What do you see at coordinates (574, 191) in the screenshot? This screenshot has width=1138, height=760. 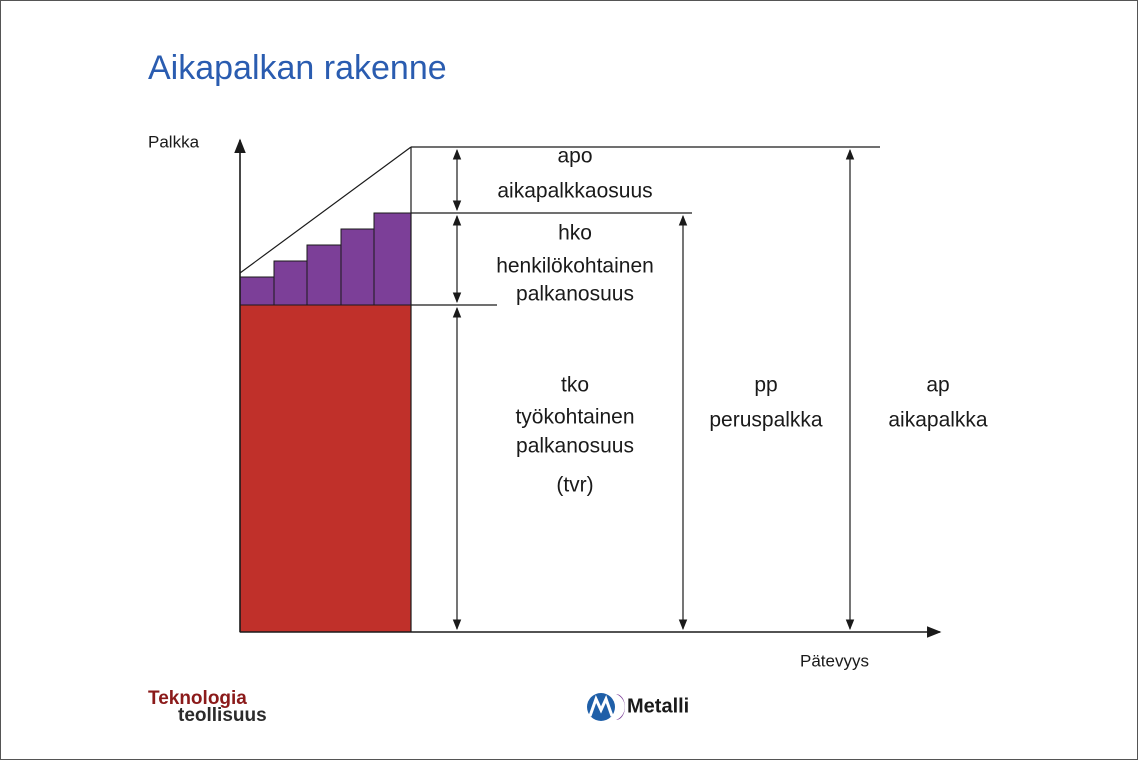 I see `label: aikapalkkaosuus` at bounding box center [574, 191].